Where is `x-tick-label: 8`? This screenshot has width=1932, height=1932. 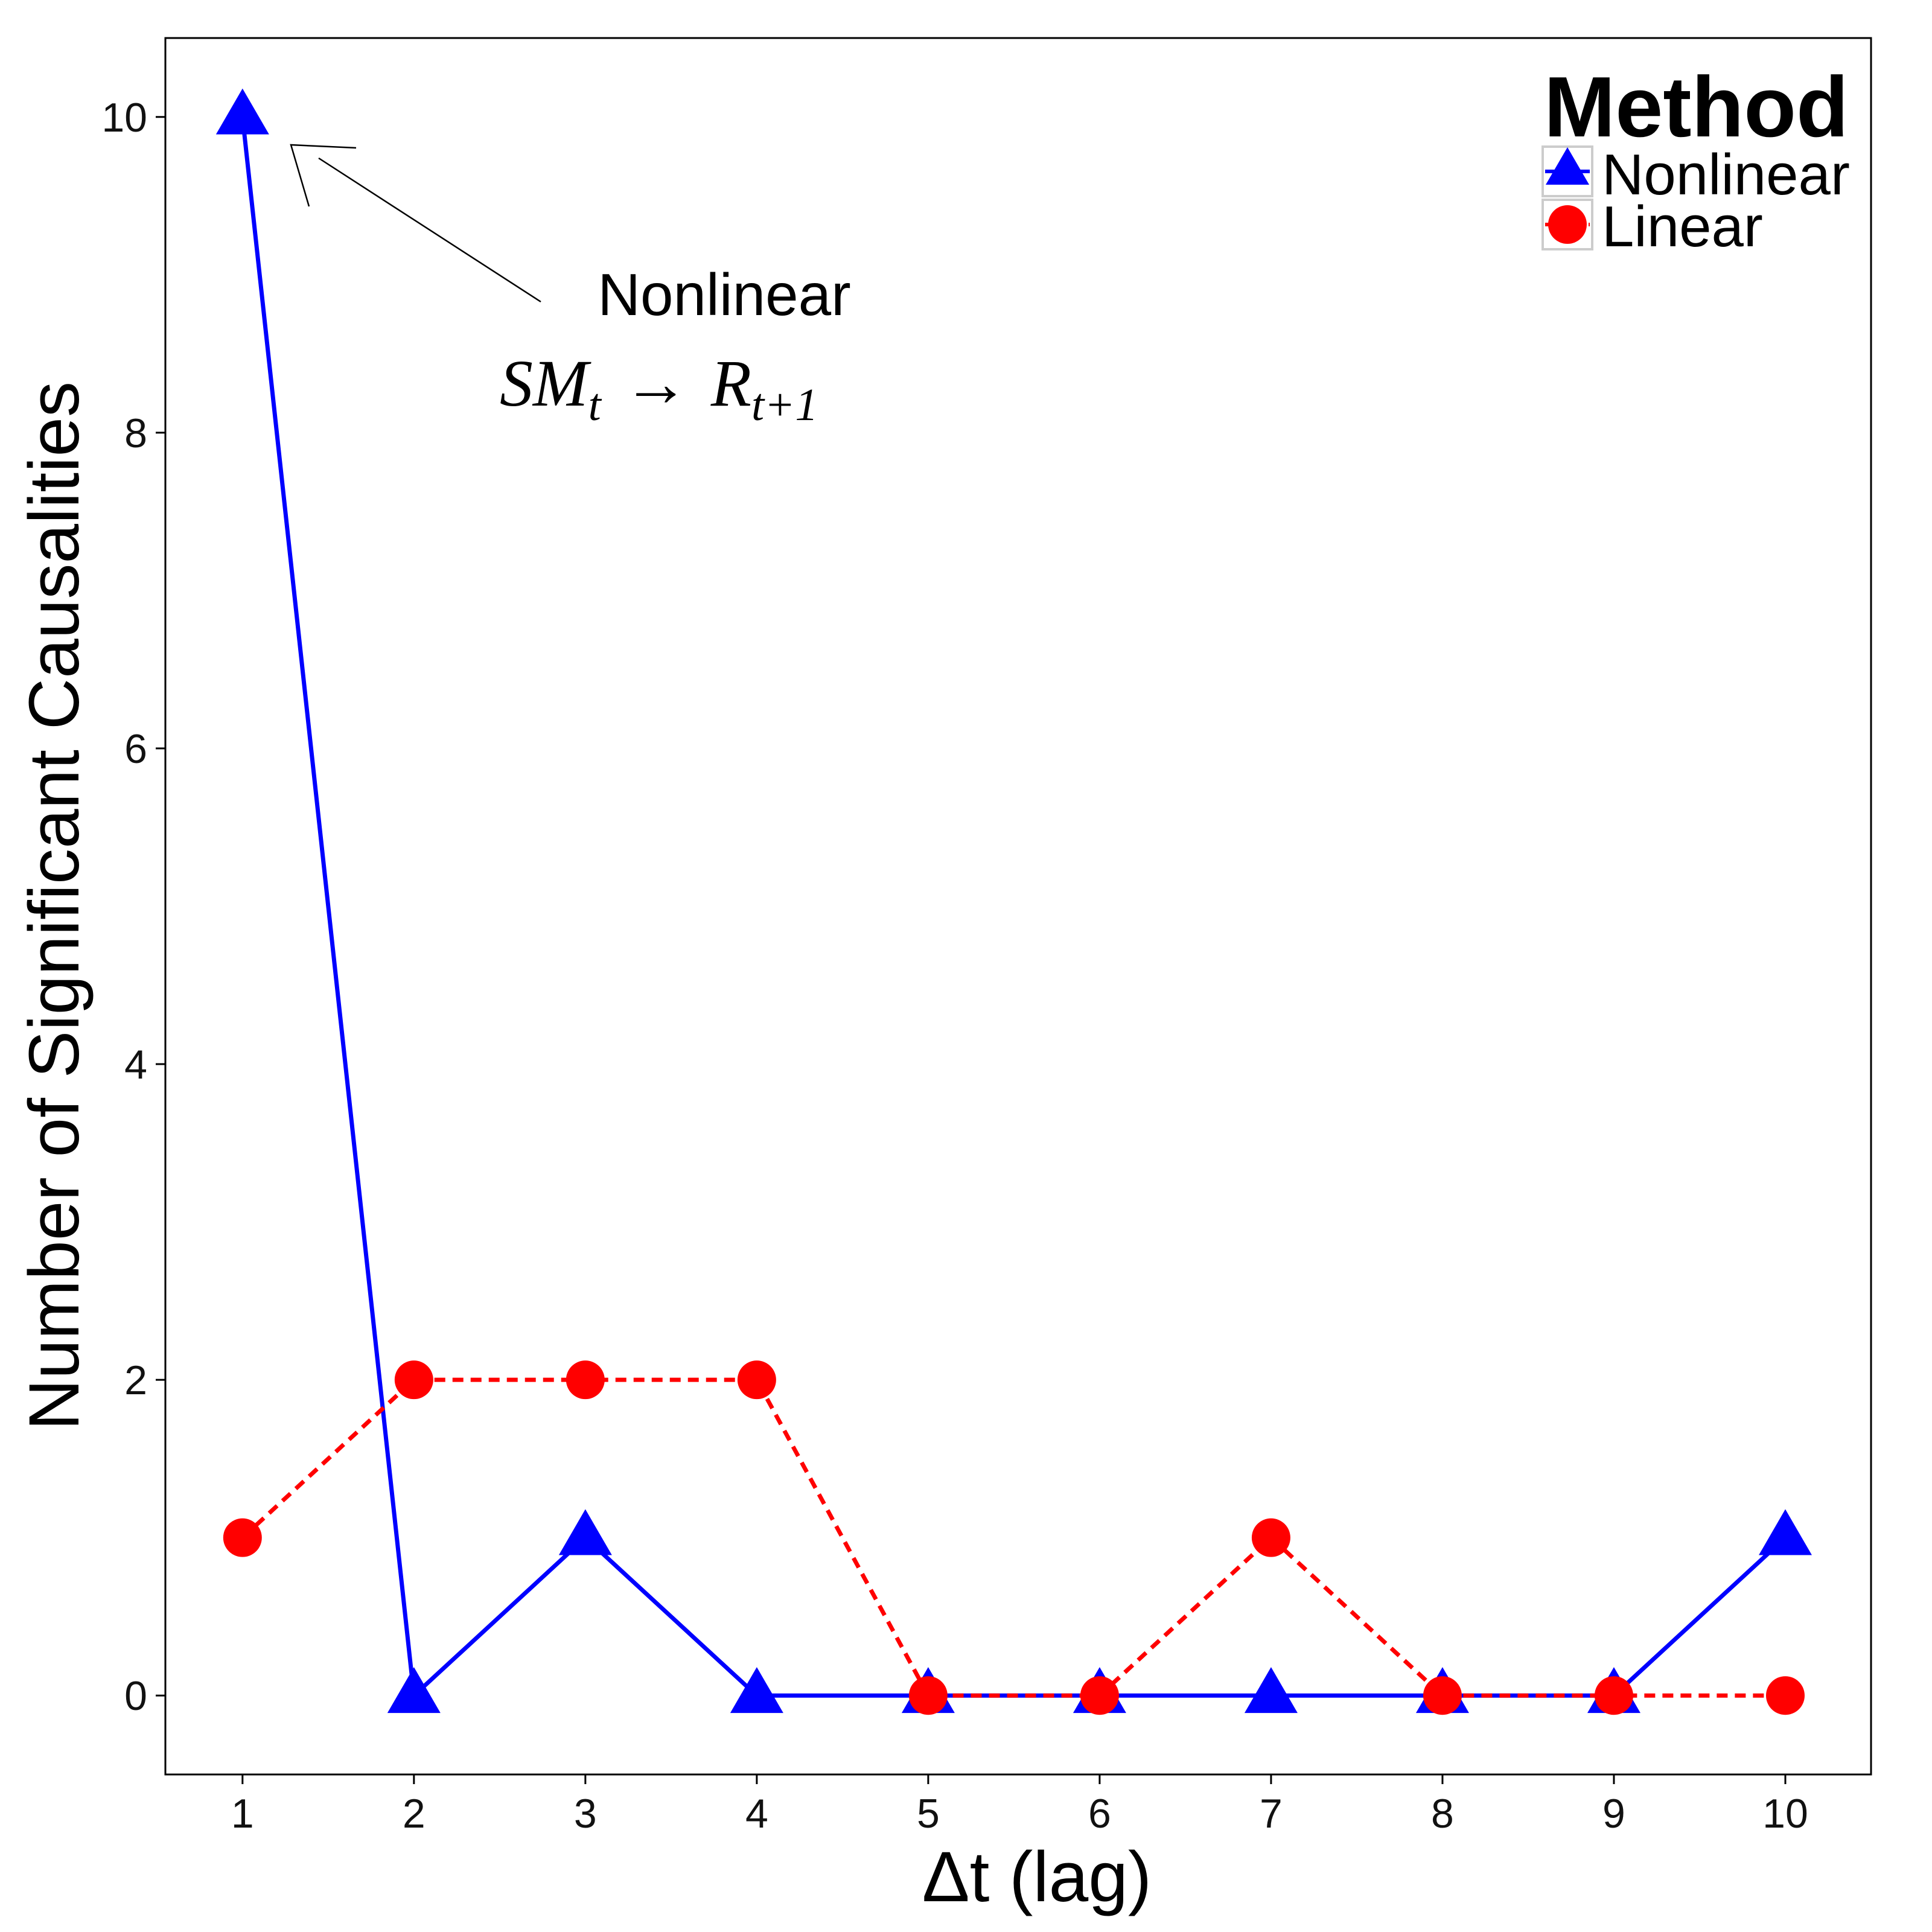
x-tick-label: 8 is located at coordinates (1442, 1814).